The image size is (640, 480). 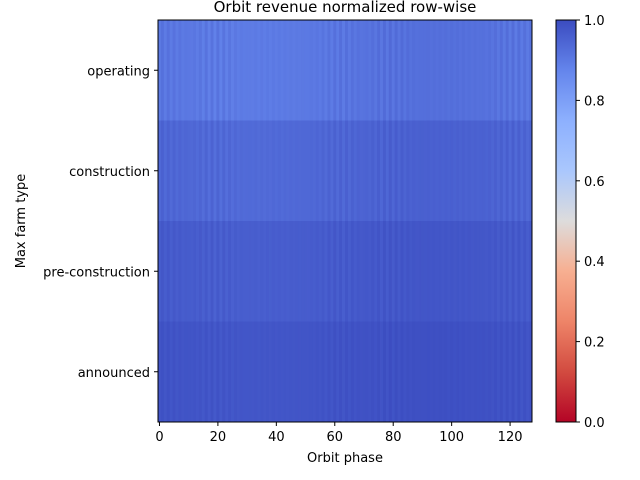 What do you see at coordinates (218, 437) in the screenshot?
I see `x-tick-label: 20` at bounding box center [218, 437].